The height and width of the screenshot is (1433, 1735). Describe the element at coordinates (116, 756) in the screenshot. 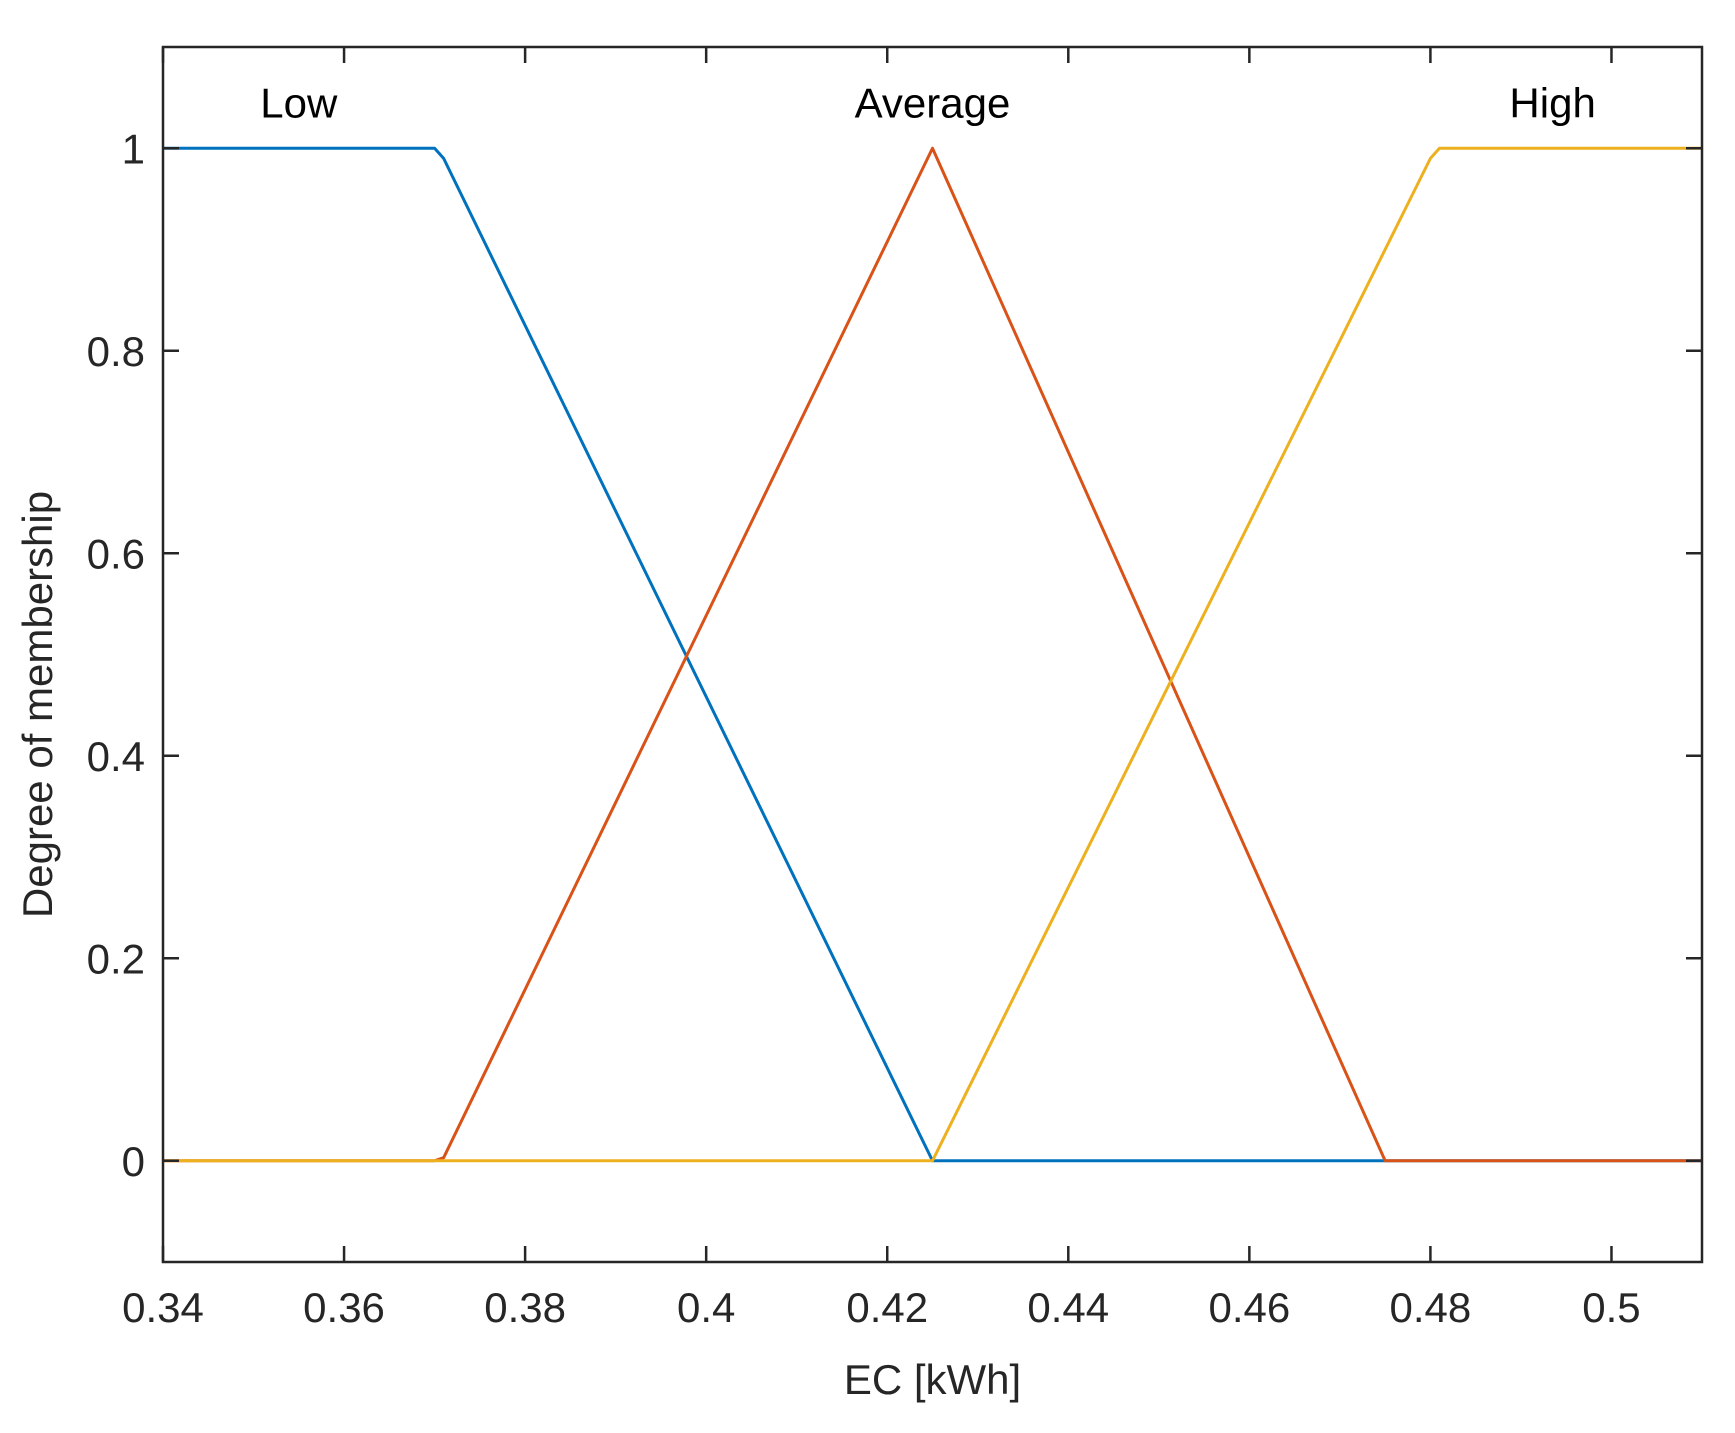

I see `y-tick-label: 0.4` at that location.